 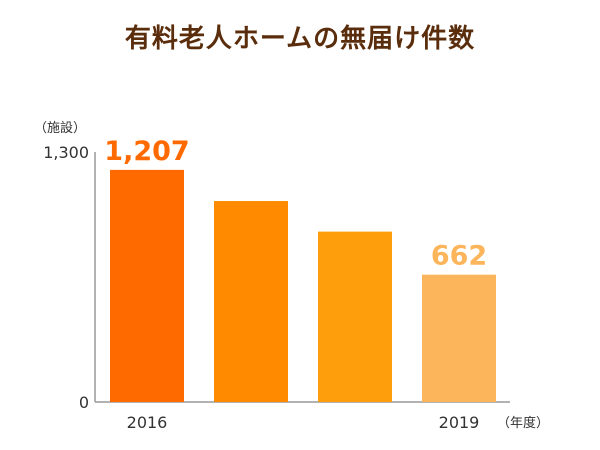 I want to click on data-label-2019: 662, so click(x=459, y=256).